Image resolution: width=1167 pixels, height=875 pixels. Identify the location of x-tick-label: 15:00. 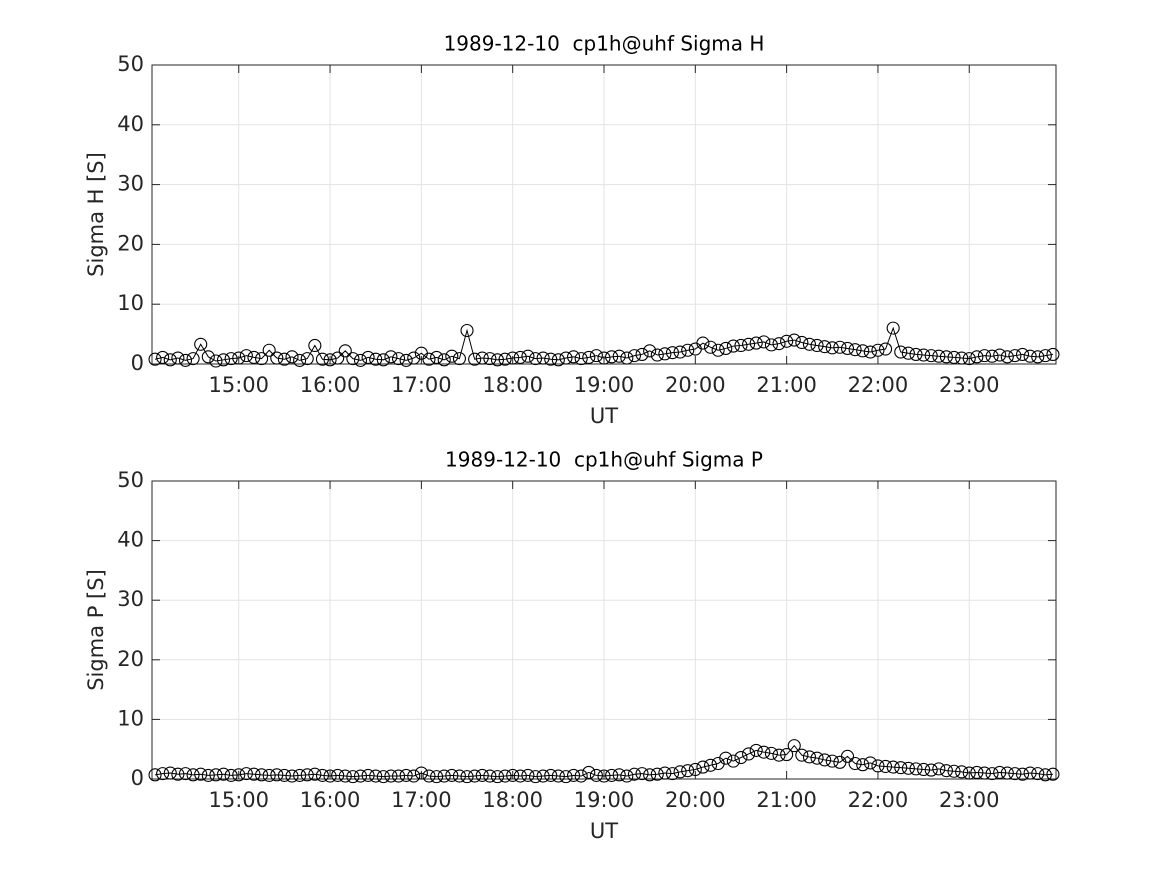
(238, 800).